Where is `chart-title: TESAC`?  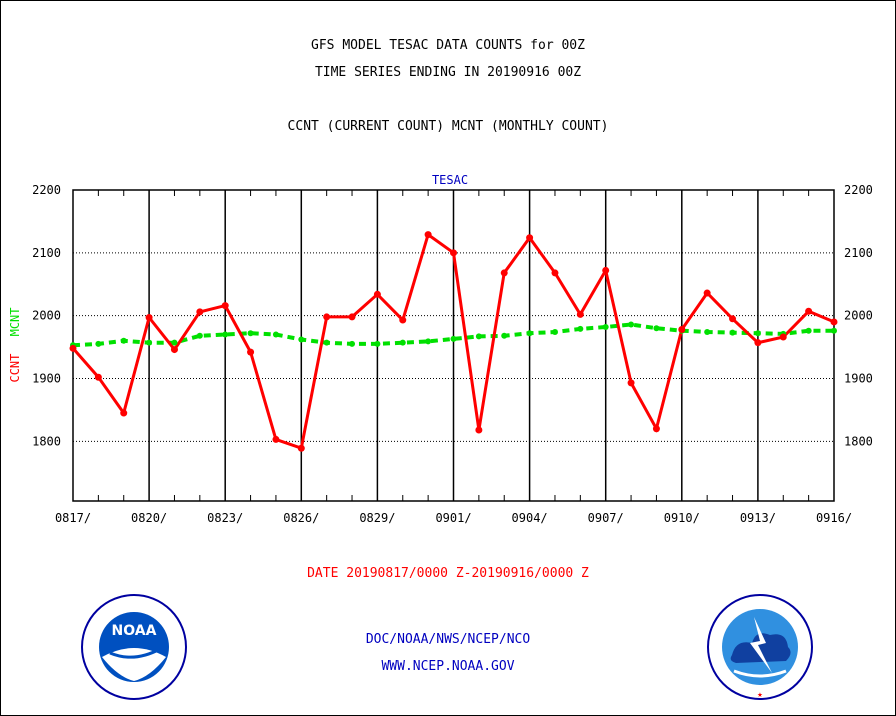 chart-title: TESAC is located at coordinates (450, 180).